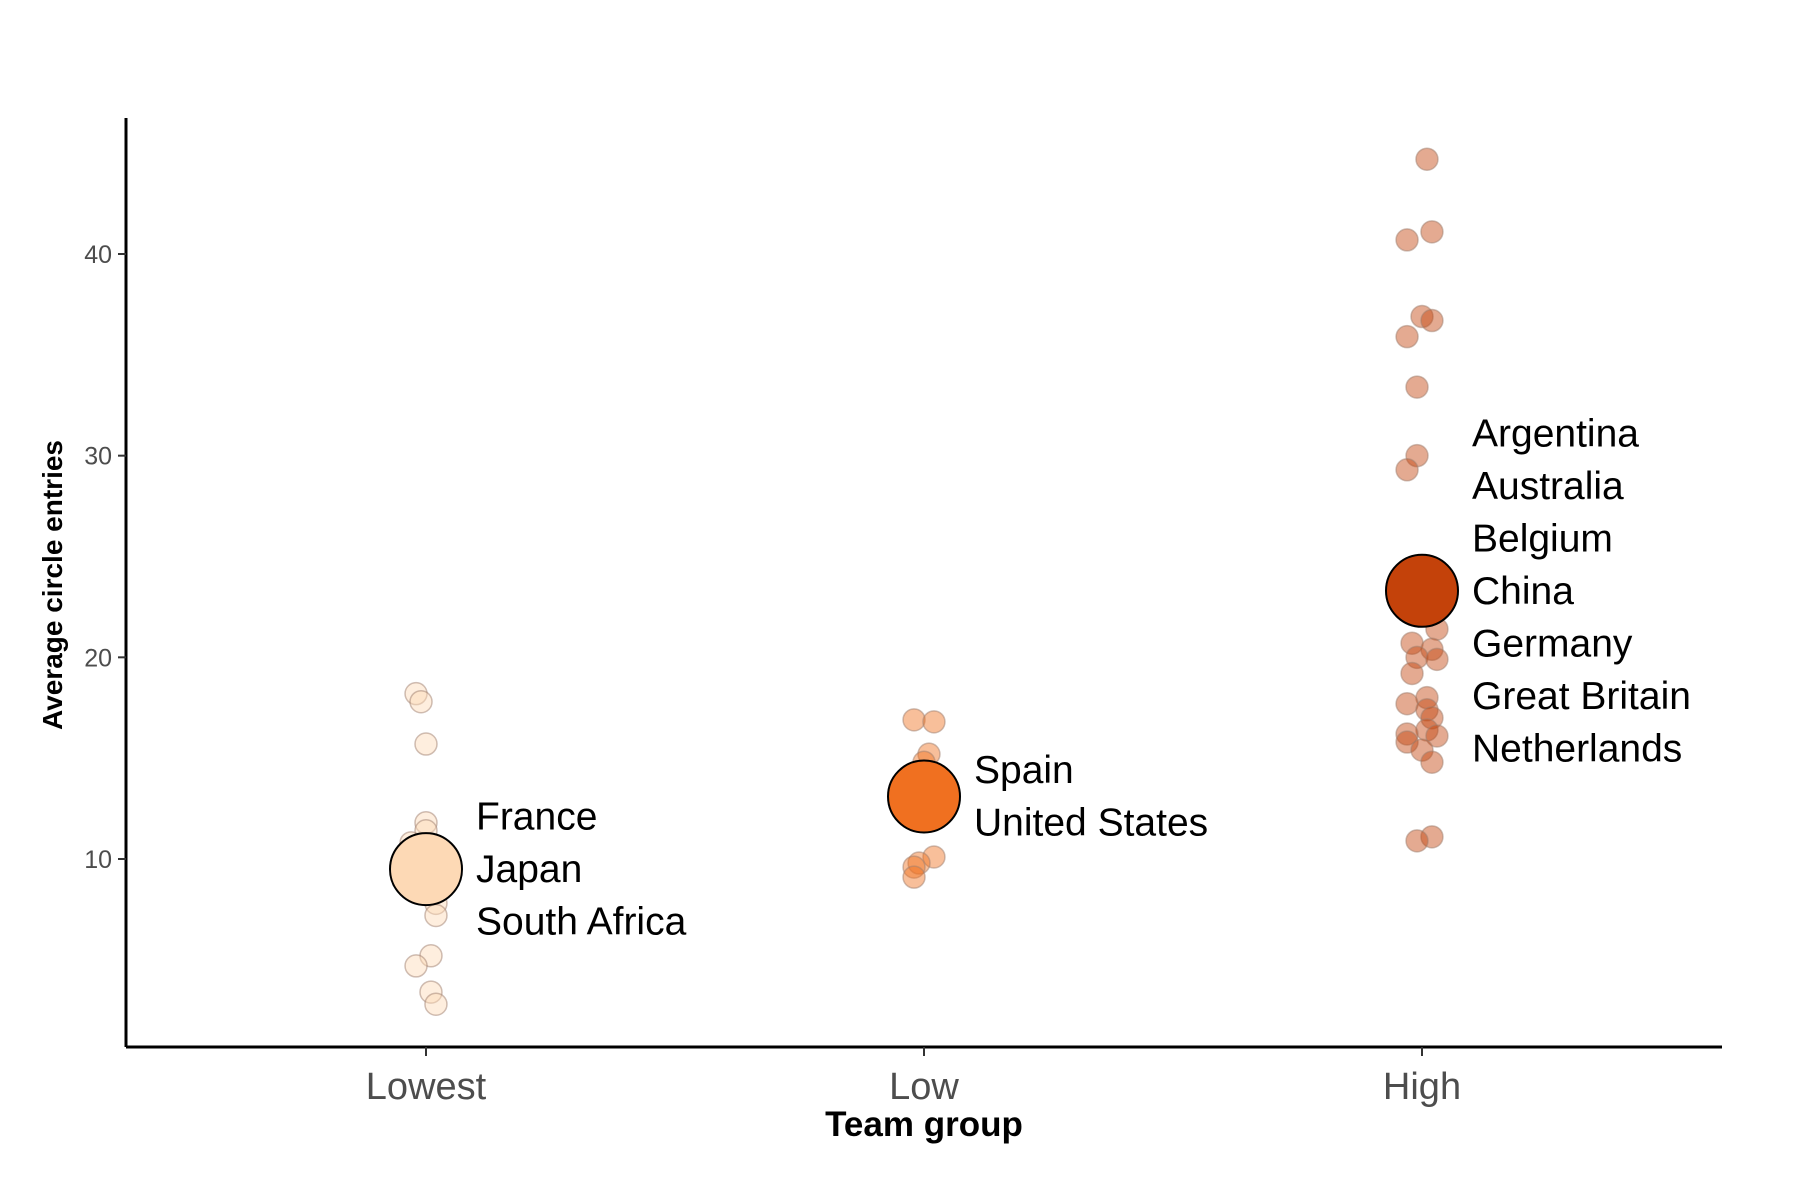  I want to click on y-tick-label: 30, so click(98, 457).